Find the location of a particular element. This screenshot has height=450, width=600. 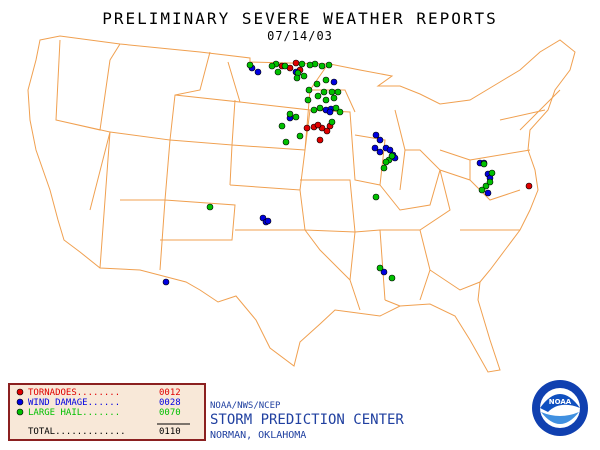

logo-bird is located at coordinates (560, 403).